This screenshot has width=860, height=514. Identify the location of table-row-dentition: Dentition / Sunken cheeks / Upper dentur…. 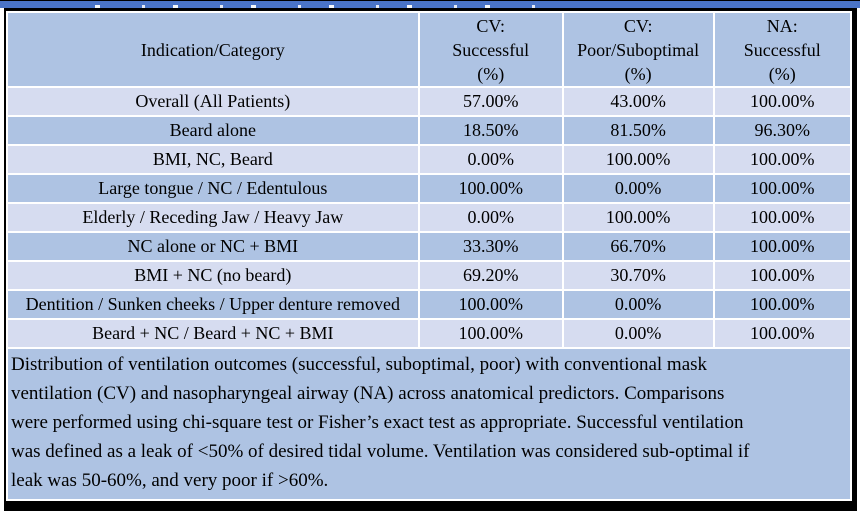
(429, 304).